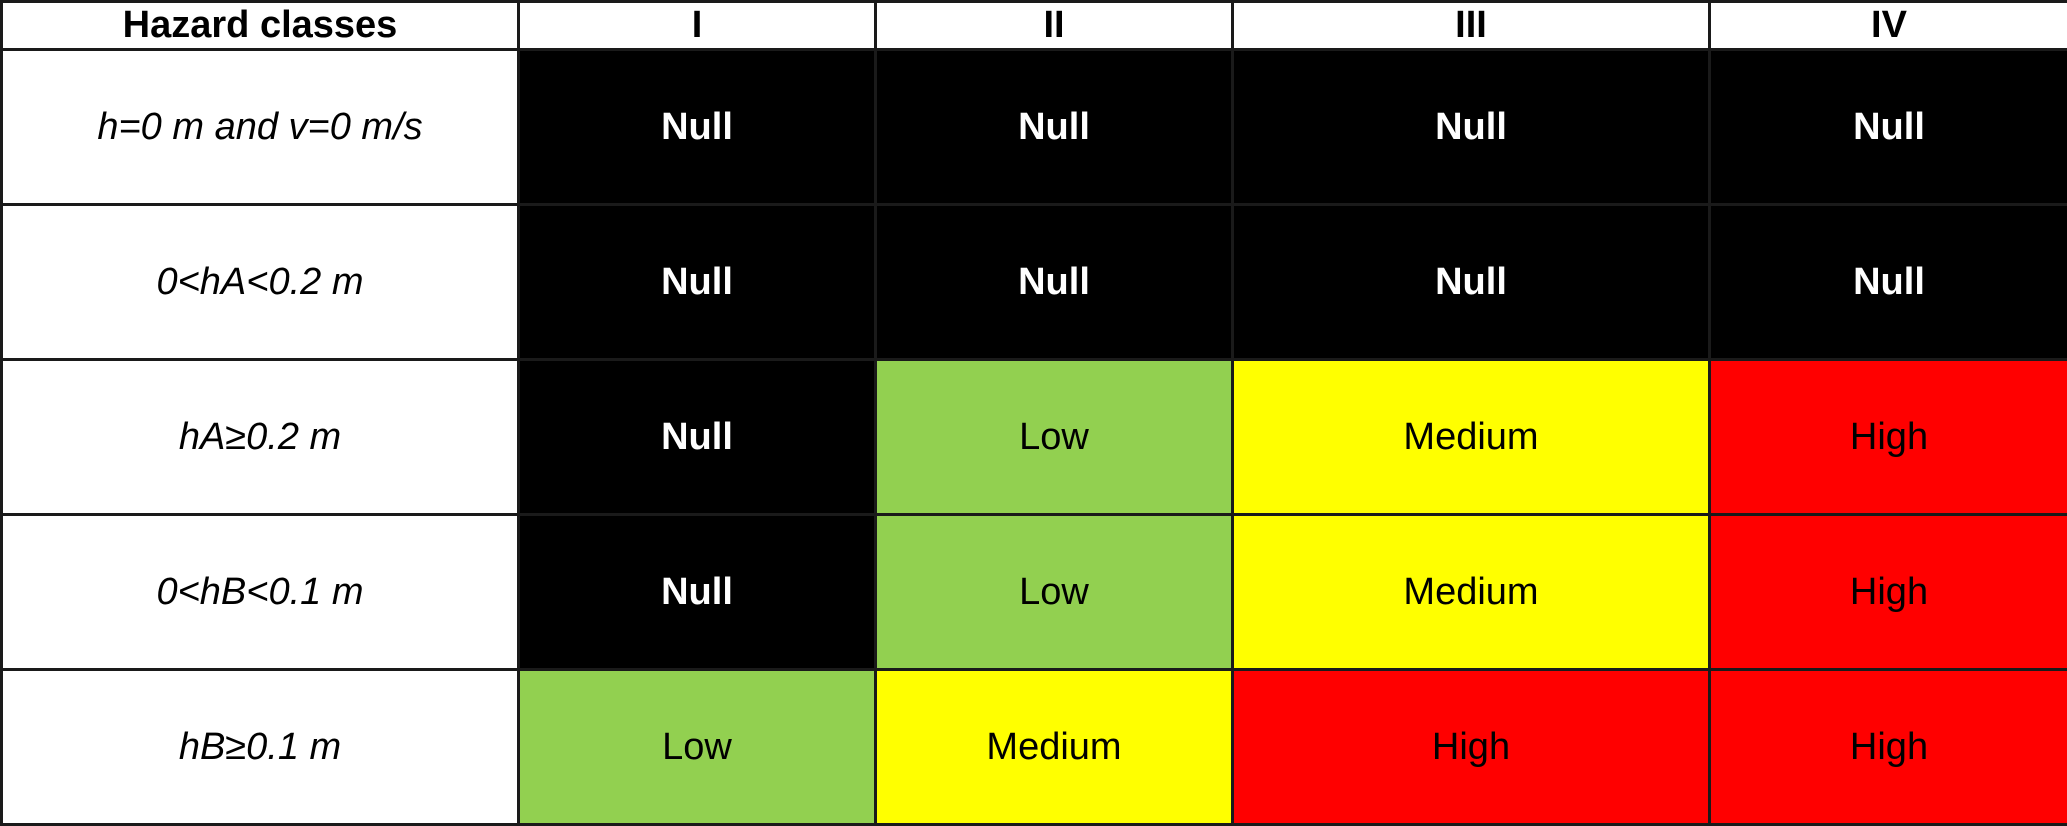 The image size is (2067, 826). What do you see at coordinates (260, 282) in the screenshot?
I see `row-label: 0<hA<0.2 m` at bounding box center [260, 282].